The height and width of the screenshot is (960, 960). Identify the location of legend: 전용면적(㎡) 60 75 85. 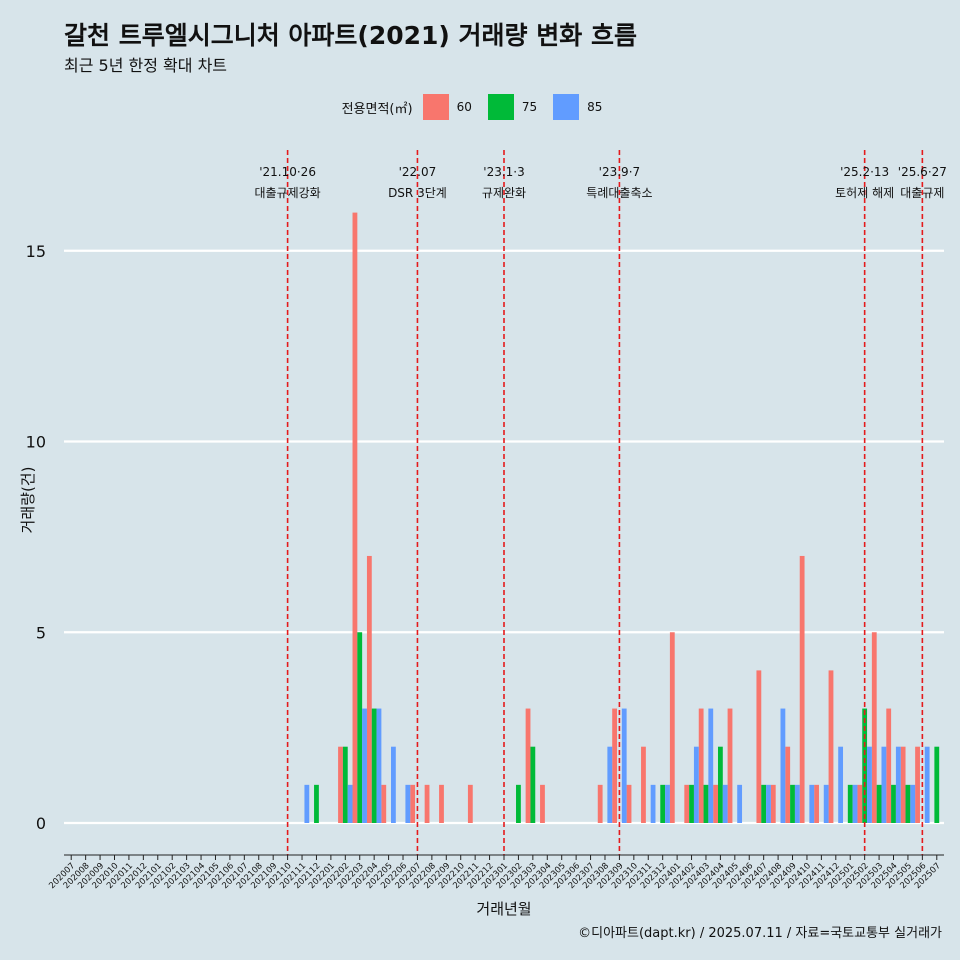
(480, 107).